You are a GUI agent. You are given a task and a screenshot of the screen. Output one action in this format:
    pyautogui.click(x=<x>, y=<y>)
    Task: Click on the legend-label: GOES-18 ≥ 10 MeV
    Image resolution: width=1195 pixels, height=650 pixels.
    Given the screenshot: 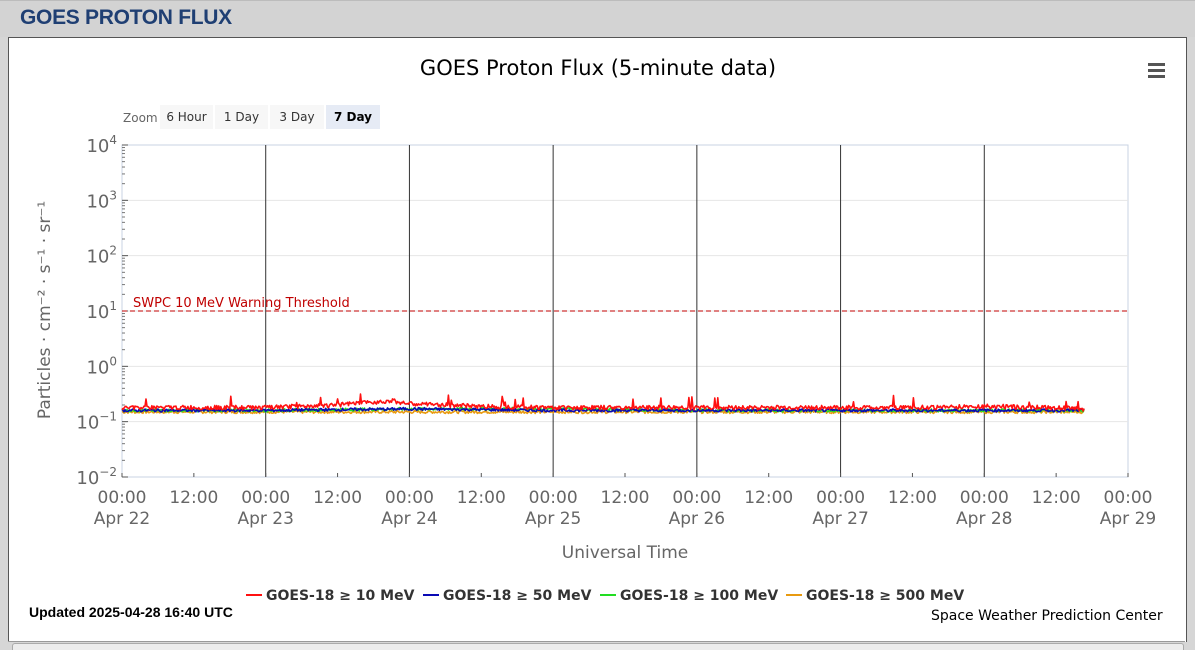 What is the action you would take?
    pyautogui.click(x=340, y=596)
    